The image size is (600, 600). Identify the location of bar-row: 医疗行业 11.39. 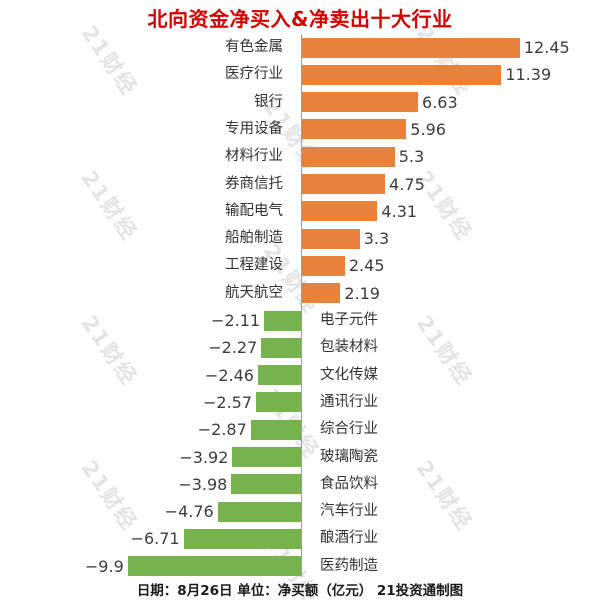
(300, 74).